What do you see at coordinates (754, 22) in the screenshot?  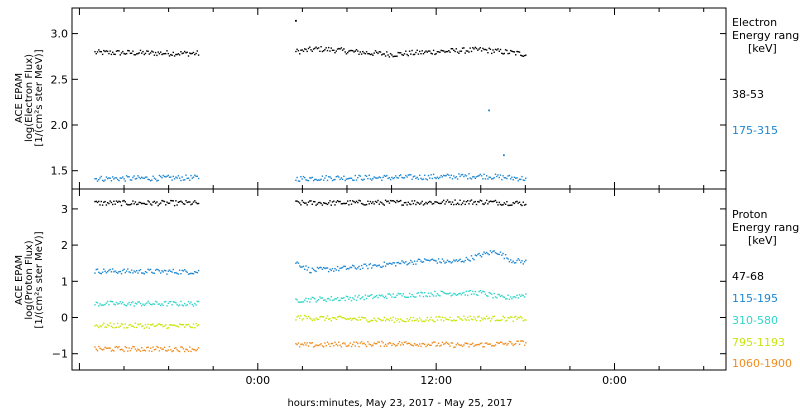 I see `electron-legend-title: Electron` at bounding box center [754, 22].